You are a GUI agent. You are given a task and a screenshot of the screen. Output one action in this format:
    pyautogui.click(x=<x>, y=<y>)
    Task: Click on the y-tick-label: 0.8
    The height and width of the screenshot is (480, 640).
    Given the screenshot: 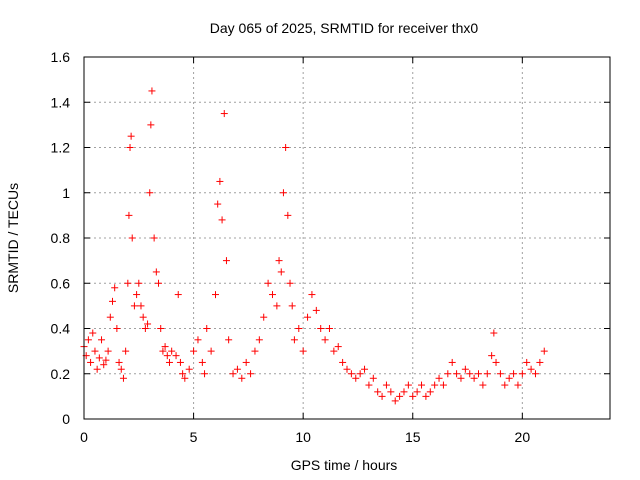 What is the action you would take?
    pyautogui.click(x=61, y=238)
    